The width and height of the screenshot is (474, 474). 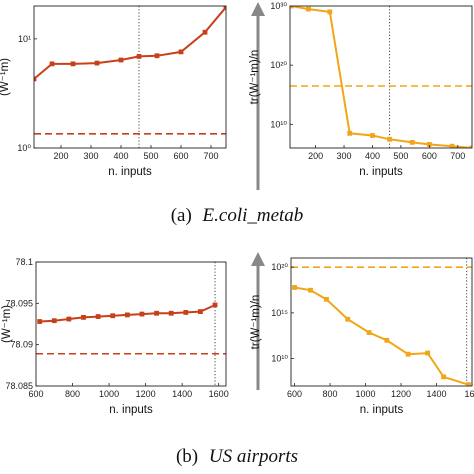 I want to click on a-right-xtick-label: 400, so click(x=372, y=156).